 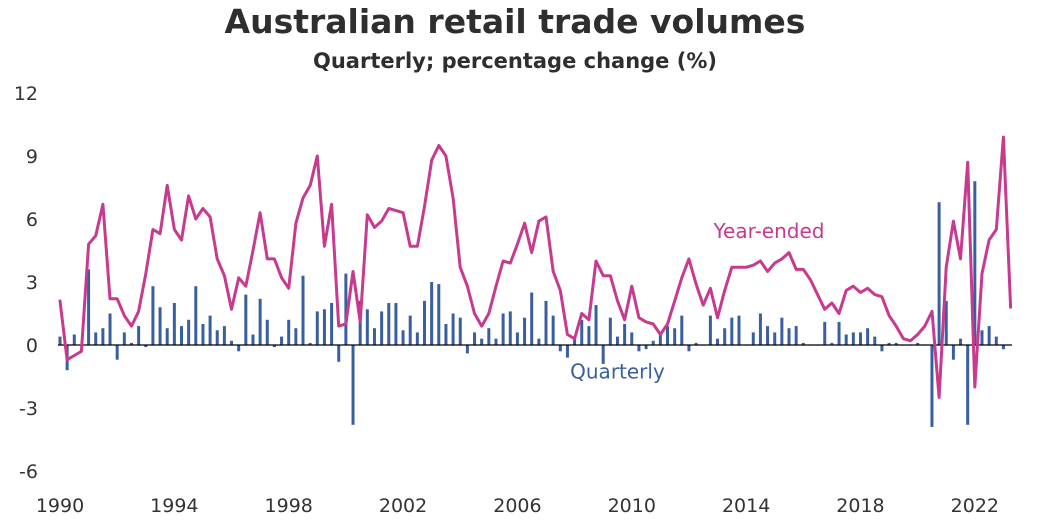 What do you see at coordinates (517, 506) in the screenshot?
I see `x-axis: 1990 1994 1998 2002 2006 2010 2014 2018 2022` at bounding box center [517, 506].